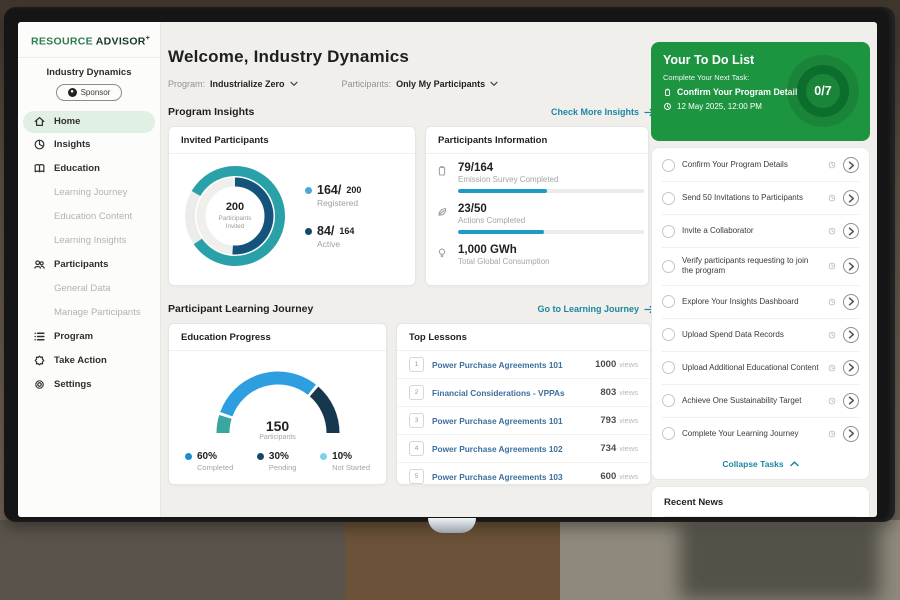  Describe the element at coordinates (742, 197) in the screenshot. I see `task-label: Send 50 Invitations to Participants` at that location.